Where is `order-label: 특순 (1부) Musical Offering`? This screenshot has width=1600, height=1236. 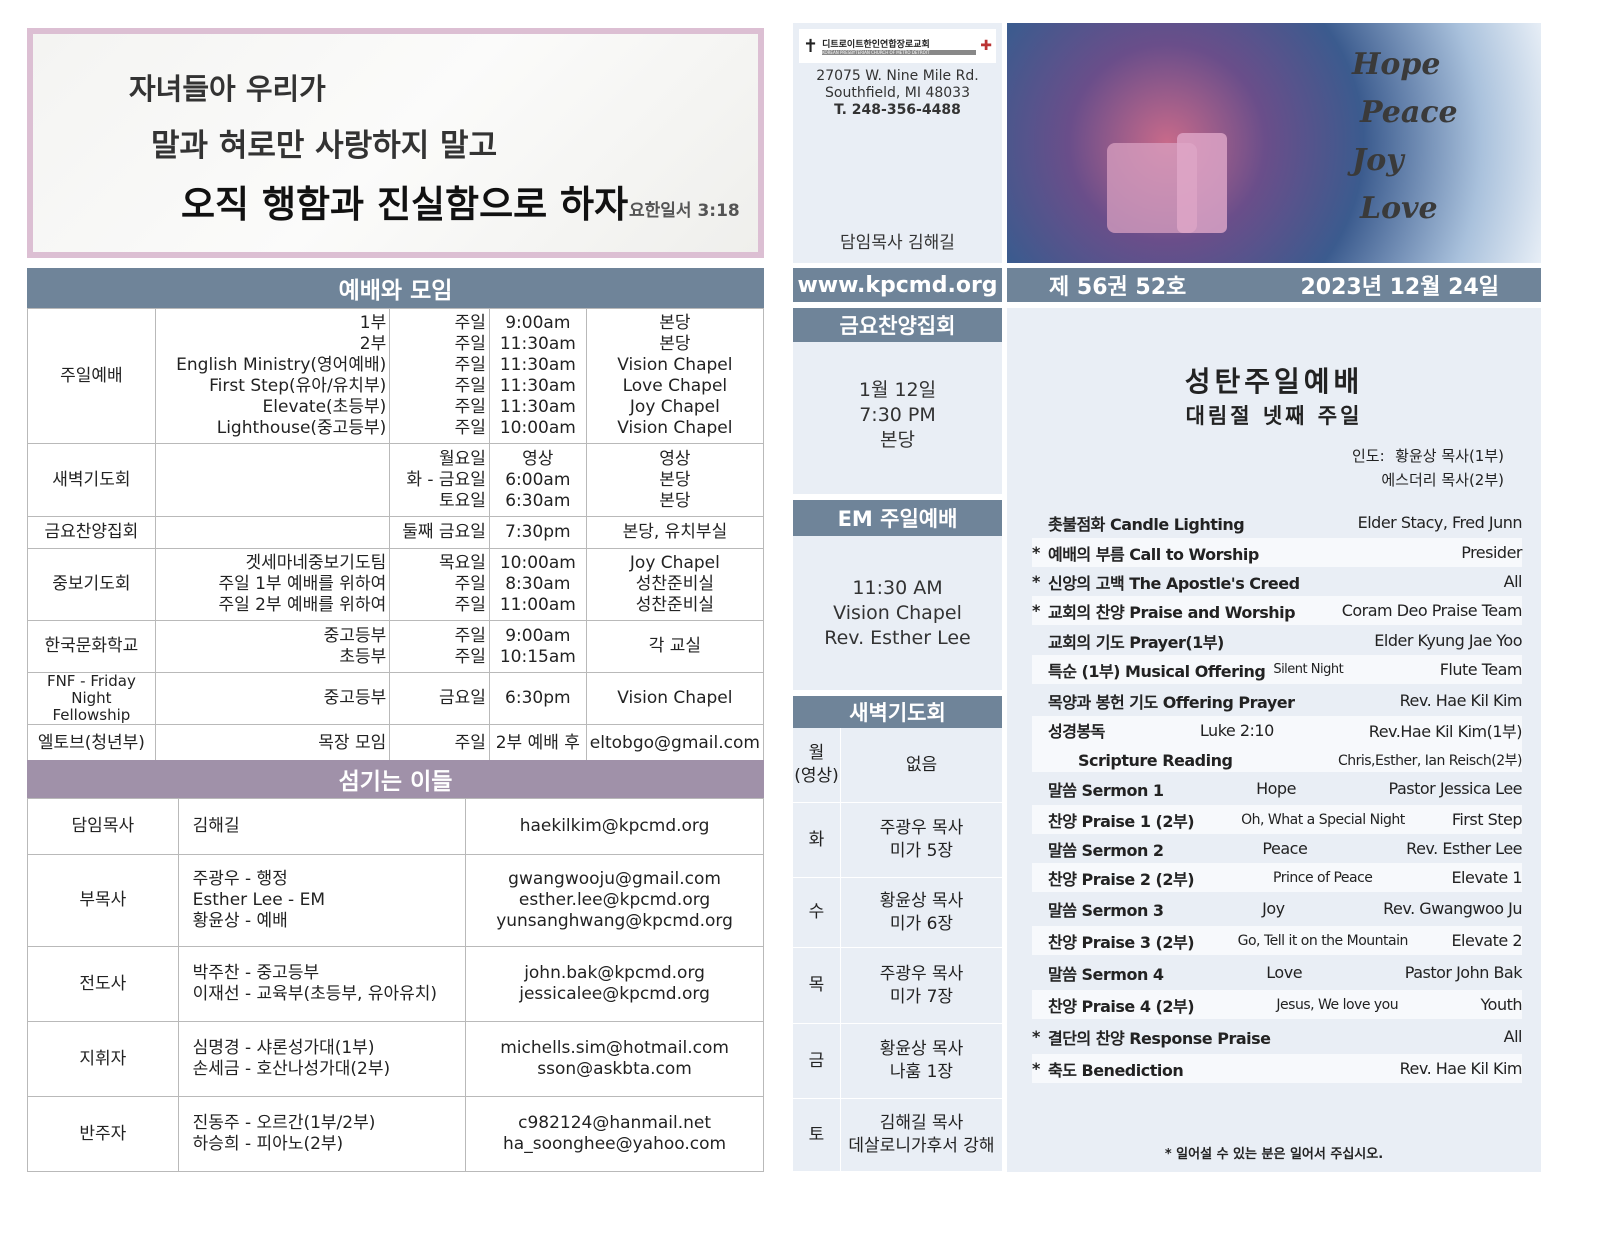
order-label: 특순 (1부) Musical Offering is located at coordinates (1157, 671).